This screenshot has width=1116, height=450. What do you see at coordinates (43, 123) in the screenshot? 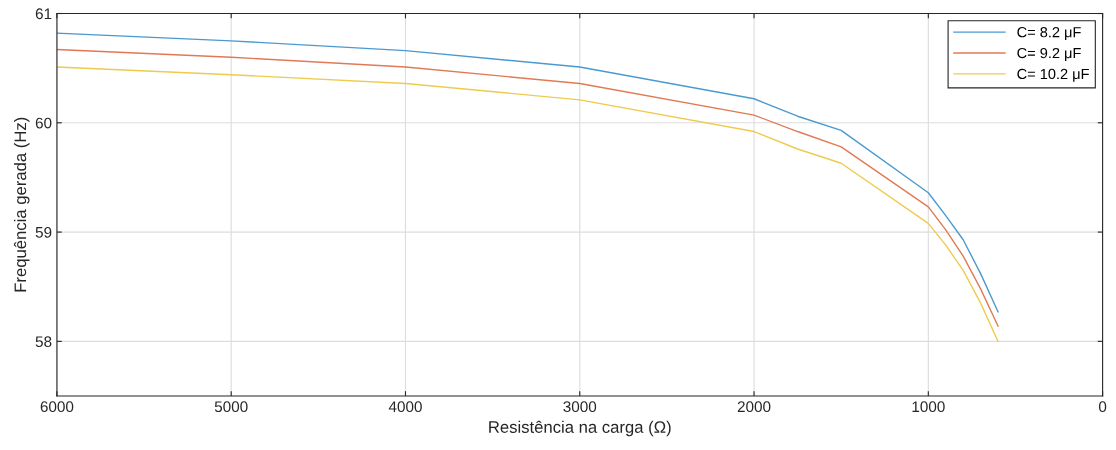
I see `y-tick-label: 60` at bounding box center [43, 123].